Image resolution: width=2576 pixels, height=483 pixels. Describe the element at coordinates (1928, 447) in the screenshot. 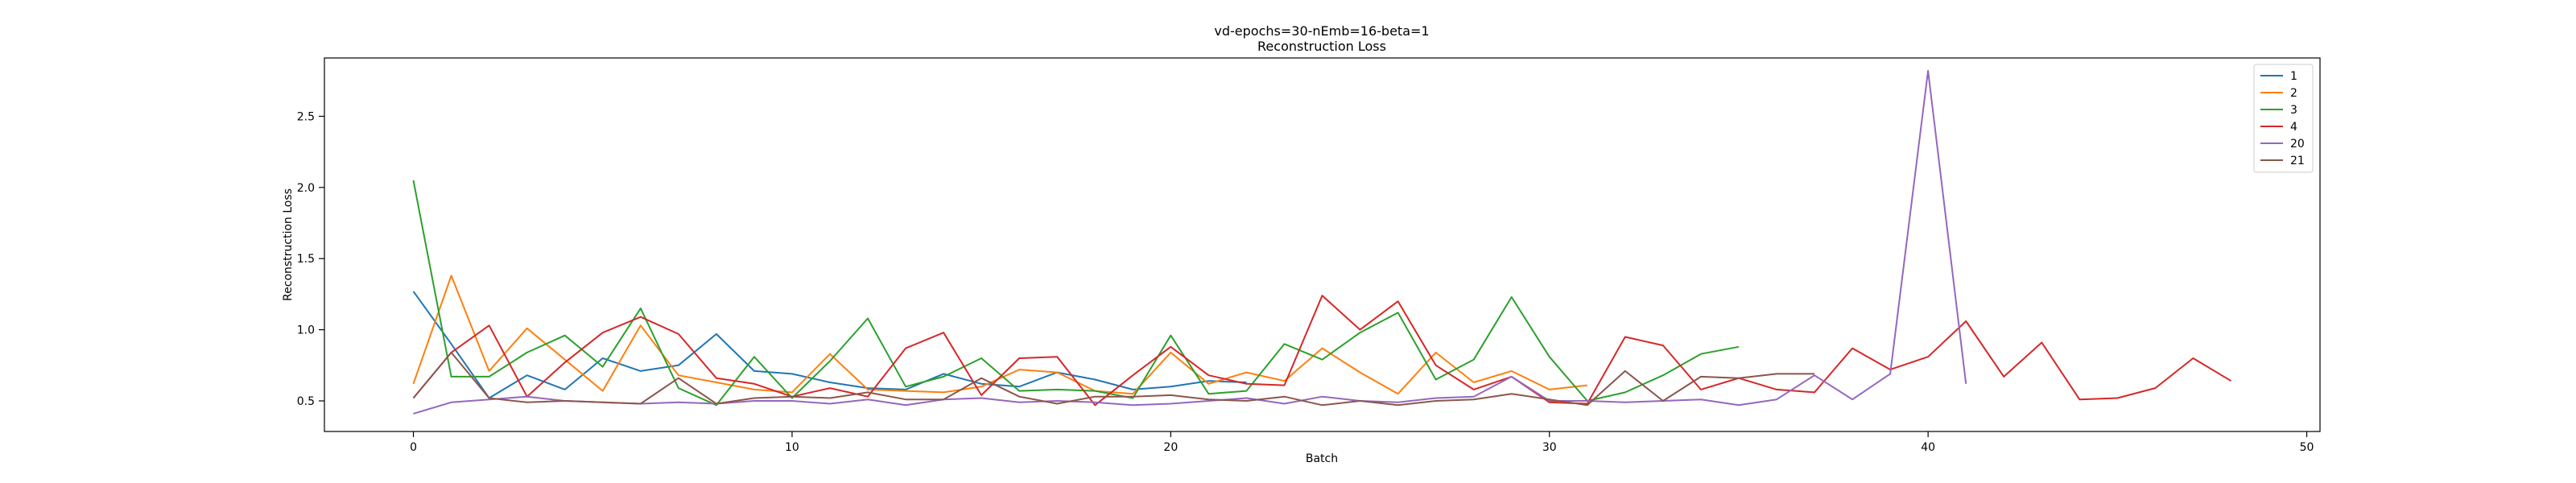

I see `x-tick-label: 40` at that location.